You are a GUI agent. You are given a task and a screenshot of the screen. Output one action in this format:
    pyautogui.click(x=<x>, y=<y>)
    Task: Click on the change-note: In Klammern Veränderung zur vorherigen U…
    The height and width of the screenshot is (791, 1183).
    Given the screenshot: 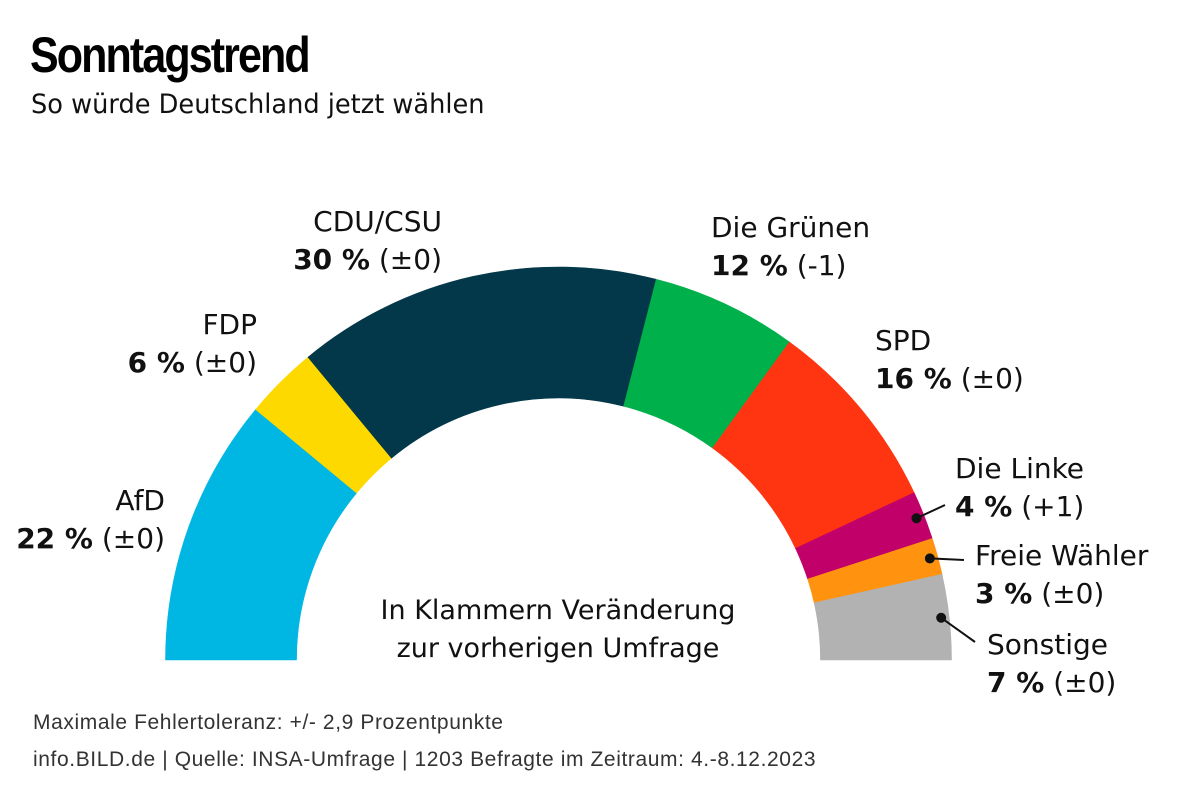 What is the action you would take?
    pyautogui.click(x=558, y=630)
    